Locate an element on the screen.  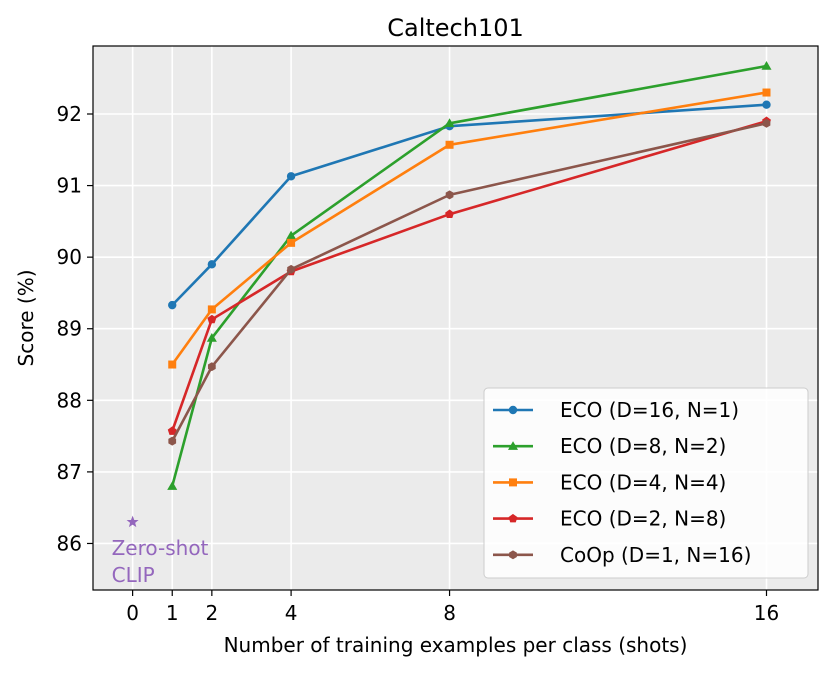
y-tick-label: 88 is located at coordinates (69, 400).